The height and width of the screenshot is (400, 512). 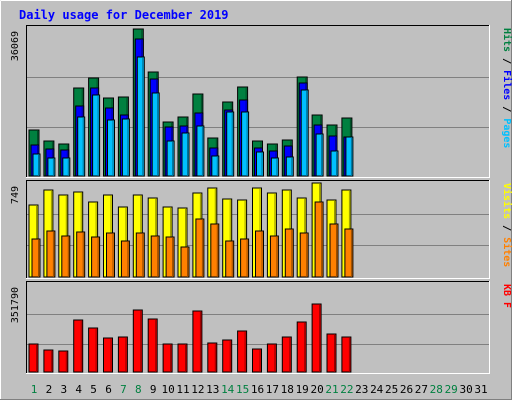 What do you see at coordinates (316, 389) in the screenshot?
I see `day-label: 20` at bounding box center [316, 389].